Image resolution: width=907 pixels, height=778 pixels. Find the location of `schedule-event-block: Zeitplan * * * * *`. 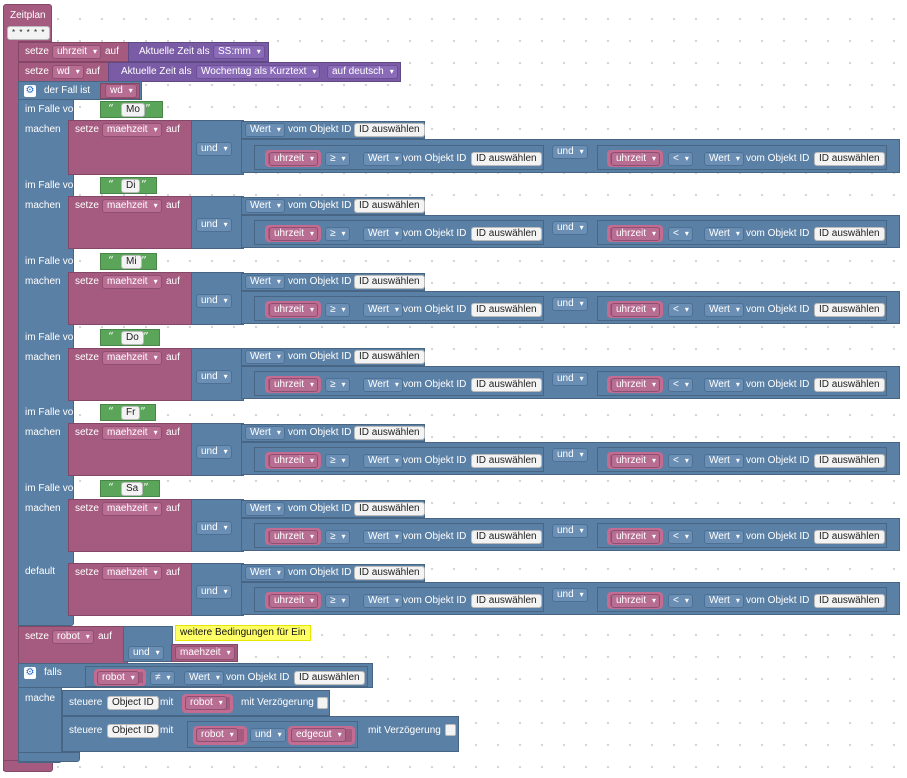

schedule-event-block: Zeitplan * * * * * is located at coordinates (27, 23).